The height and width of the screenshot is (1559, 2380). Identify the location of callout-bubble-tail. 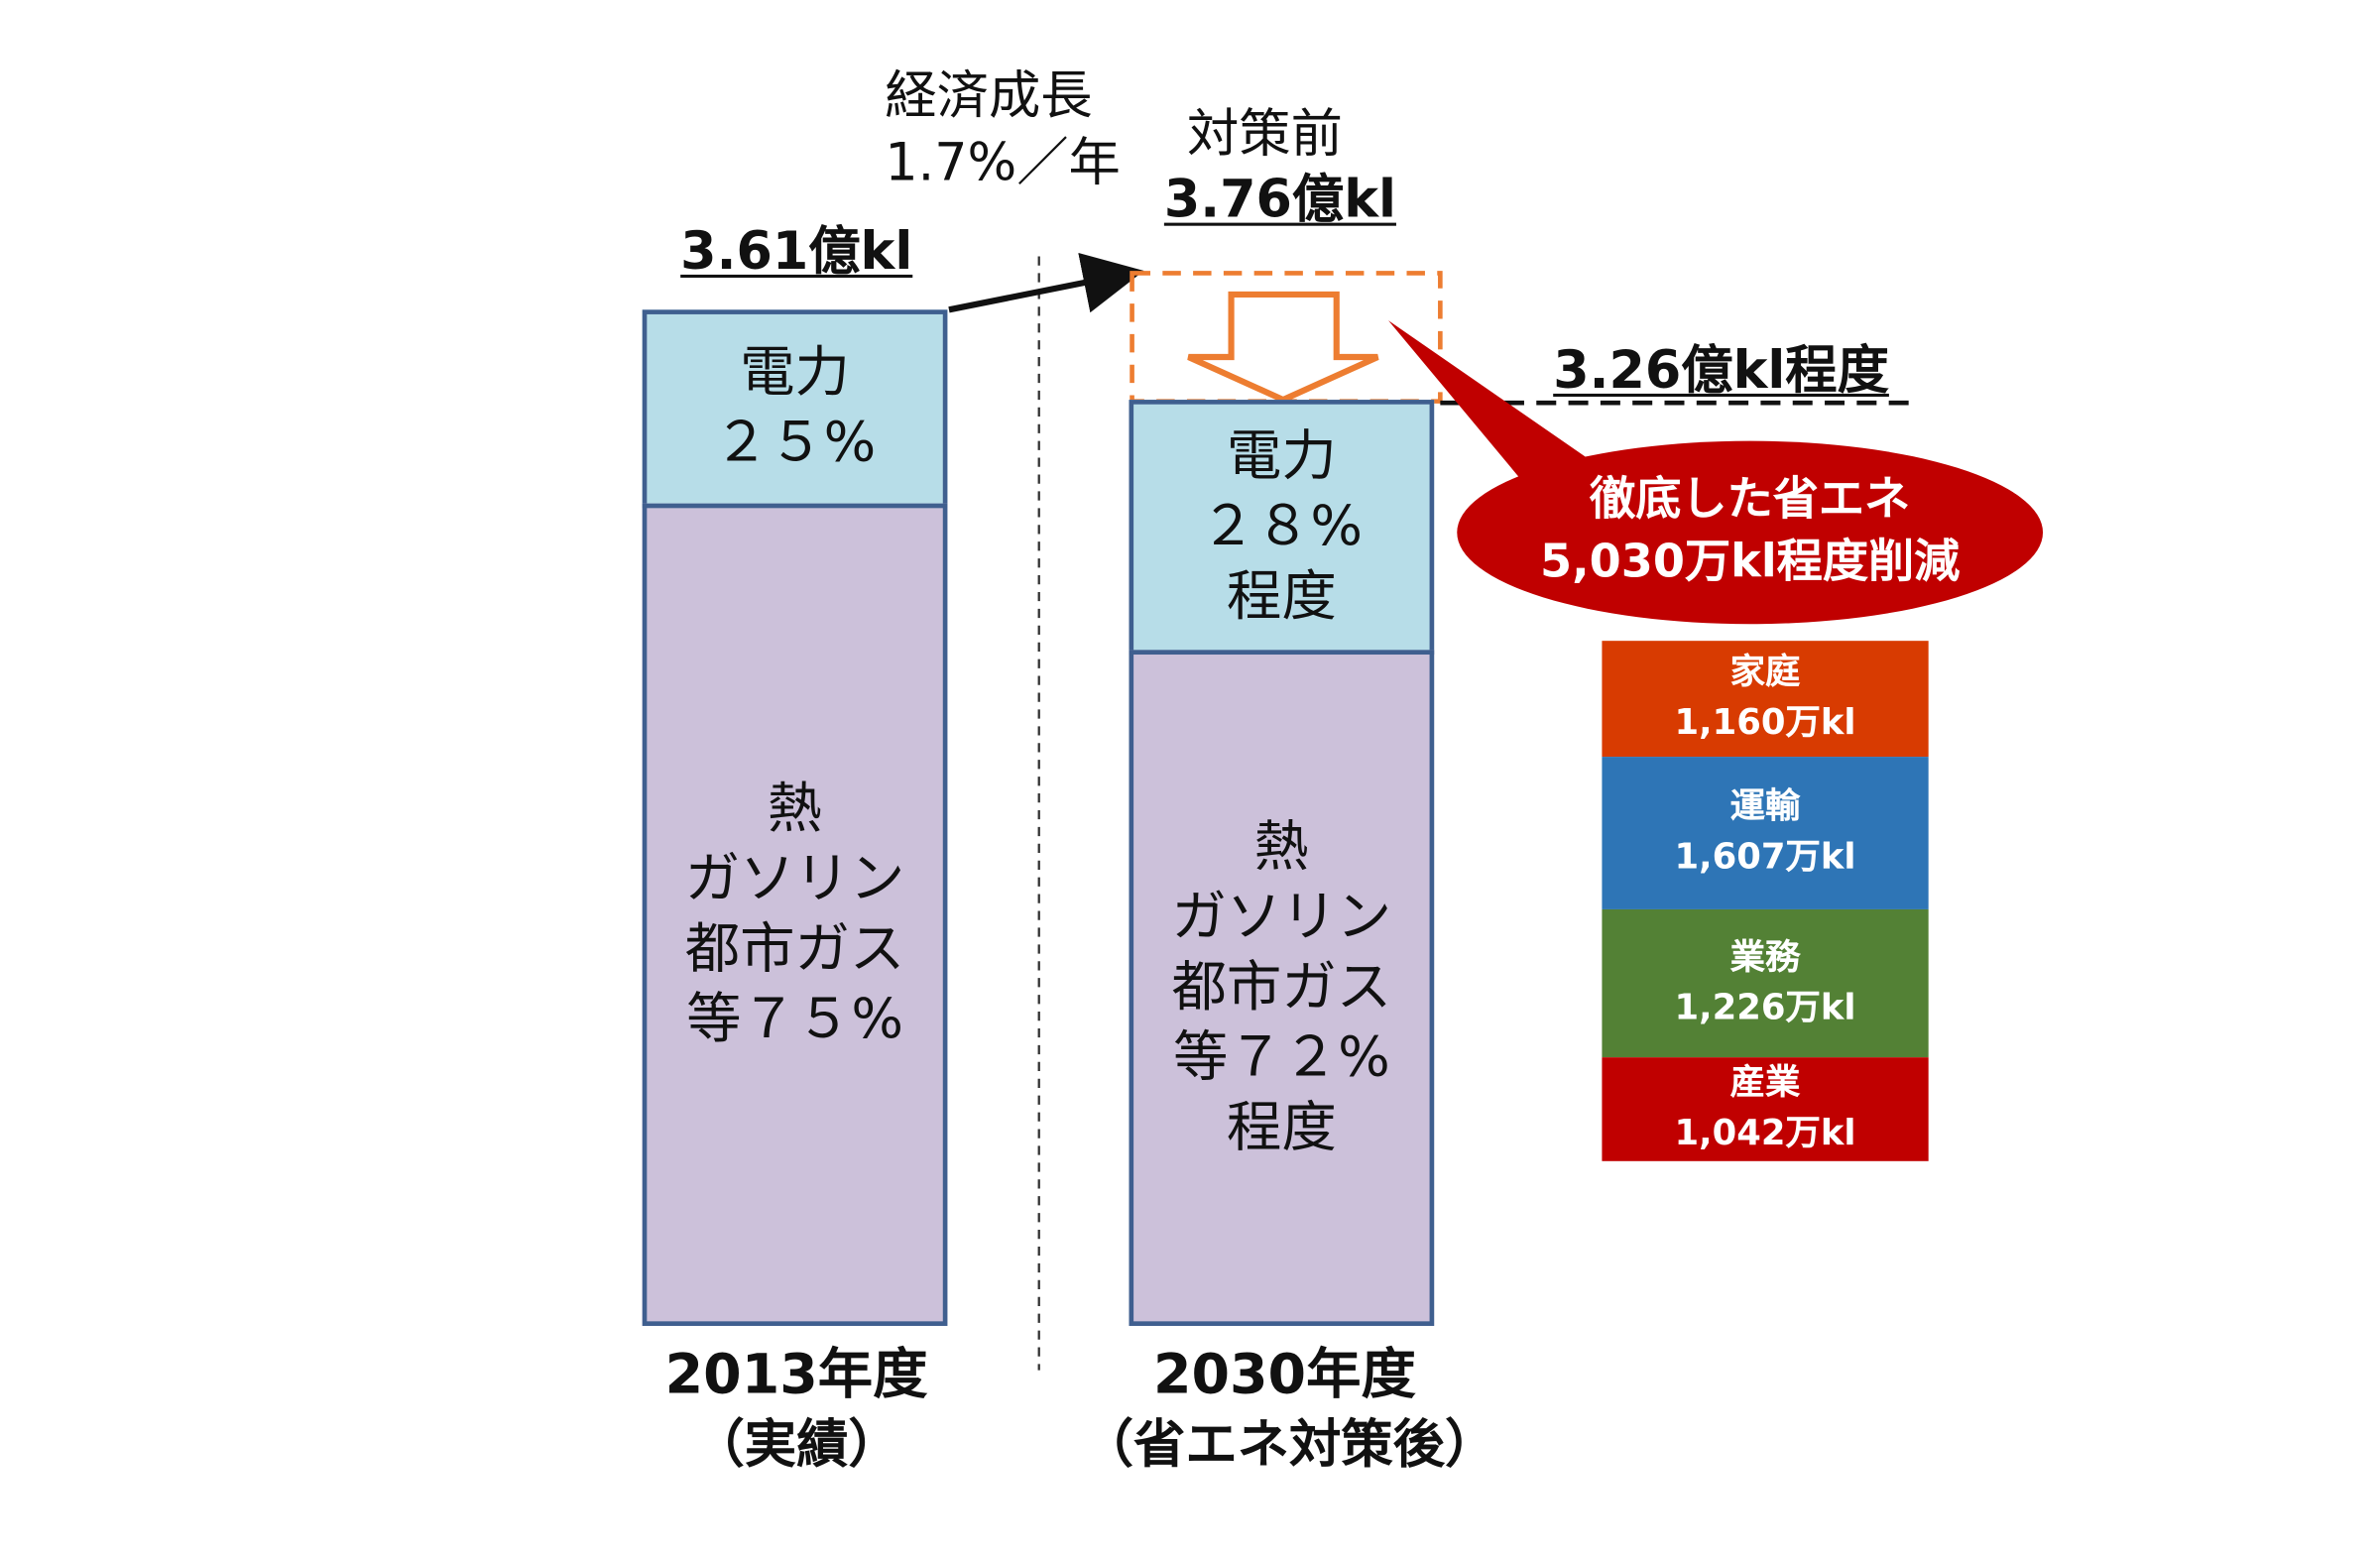
(1488, 403).